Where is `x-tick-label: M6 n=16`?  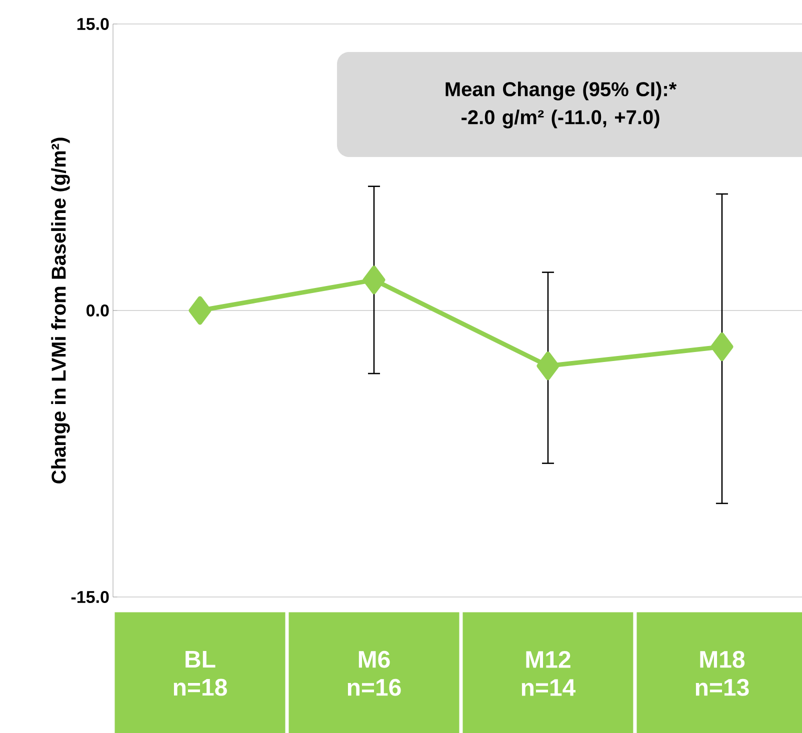
x-tick-label: M6 n=16 is located at coordinates (374, 673).